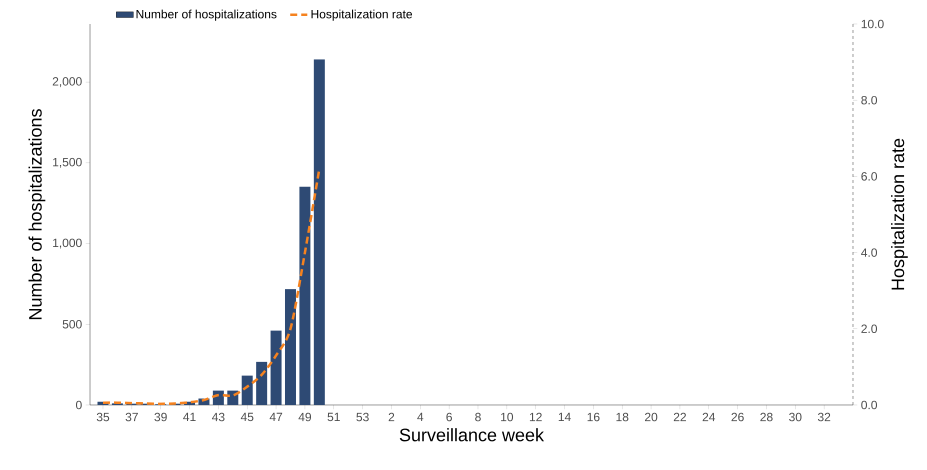 The width and height of the screenshot is (927, 470). Describe the element at coordinates (651, 417) in the screenshot. I see `x-tick-label: 20` at that location.